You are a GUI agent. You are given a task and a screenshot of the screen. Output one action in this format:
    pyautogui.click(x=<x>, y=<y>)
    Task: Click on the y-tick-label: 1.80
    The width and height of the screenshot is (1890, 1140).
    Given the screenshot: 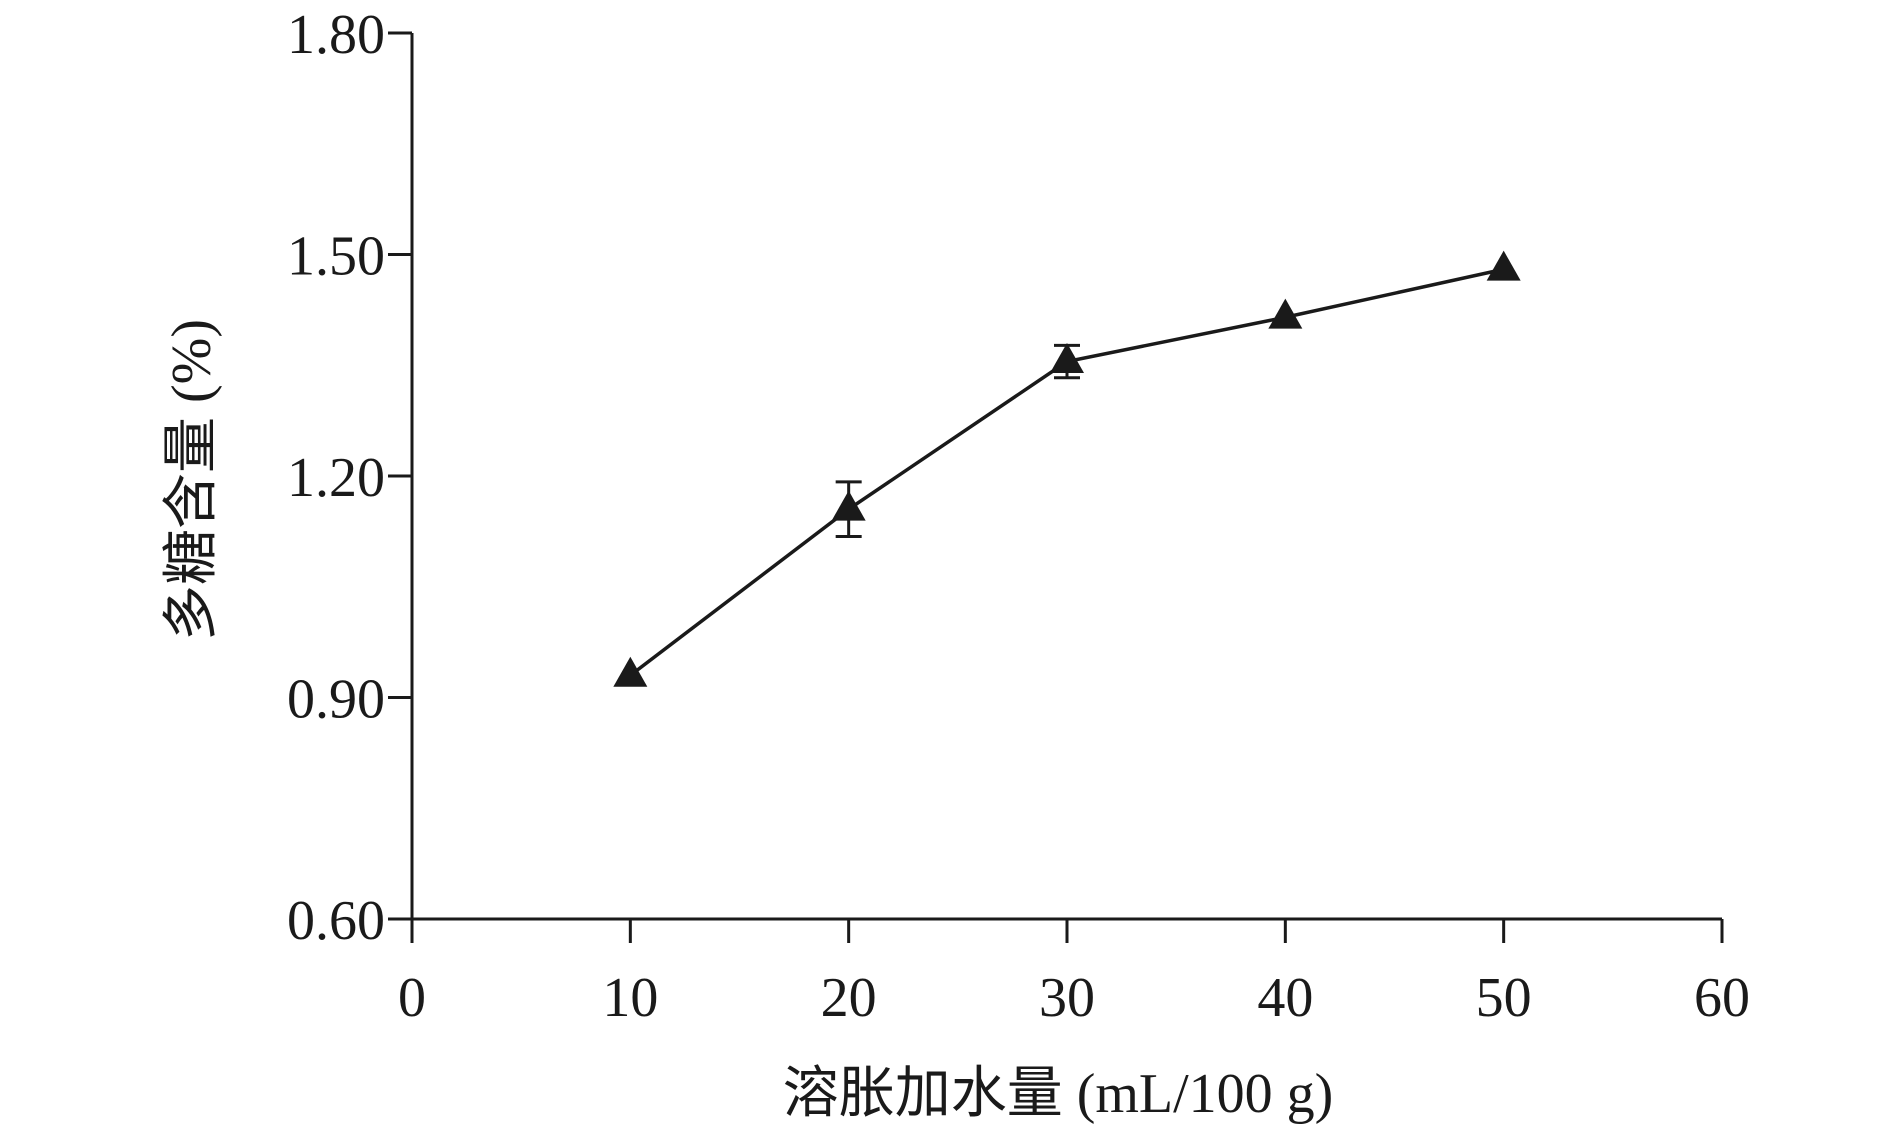 What is the action you would take?
    pyautogui.click(x=336, y=35)
    